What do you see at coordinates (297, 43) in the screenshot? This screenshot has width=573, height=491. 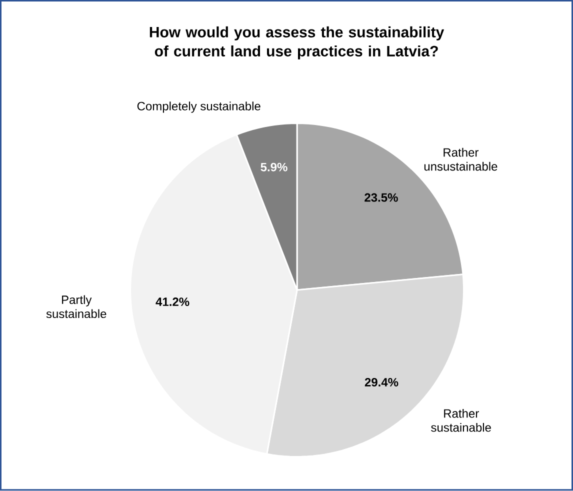 I see `chart-title: How would you assess the sustainability of current land use practices in Latvia?` at bounding box center [297, 43].